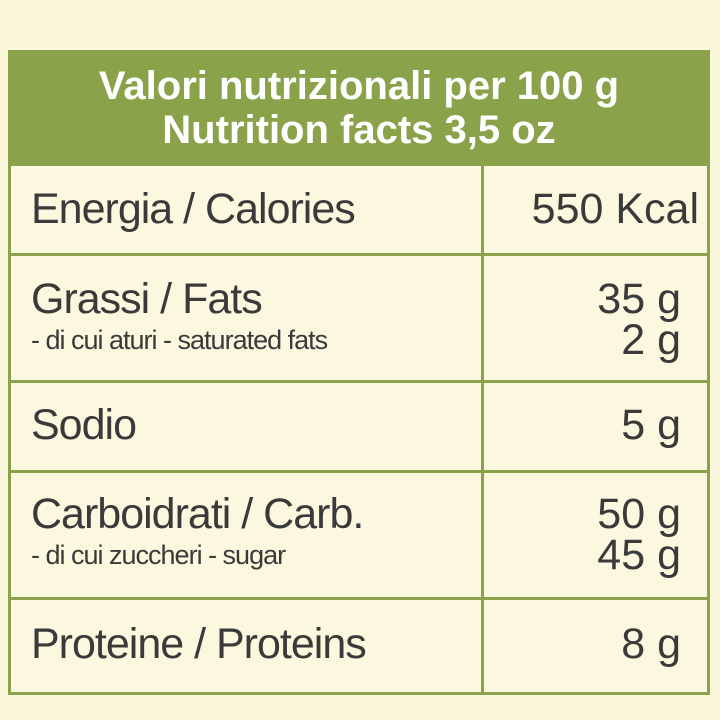  I want to click on row-energy-value: 550 Kcal, so click(615, 209).